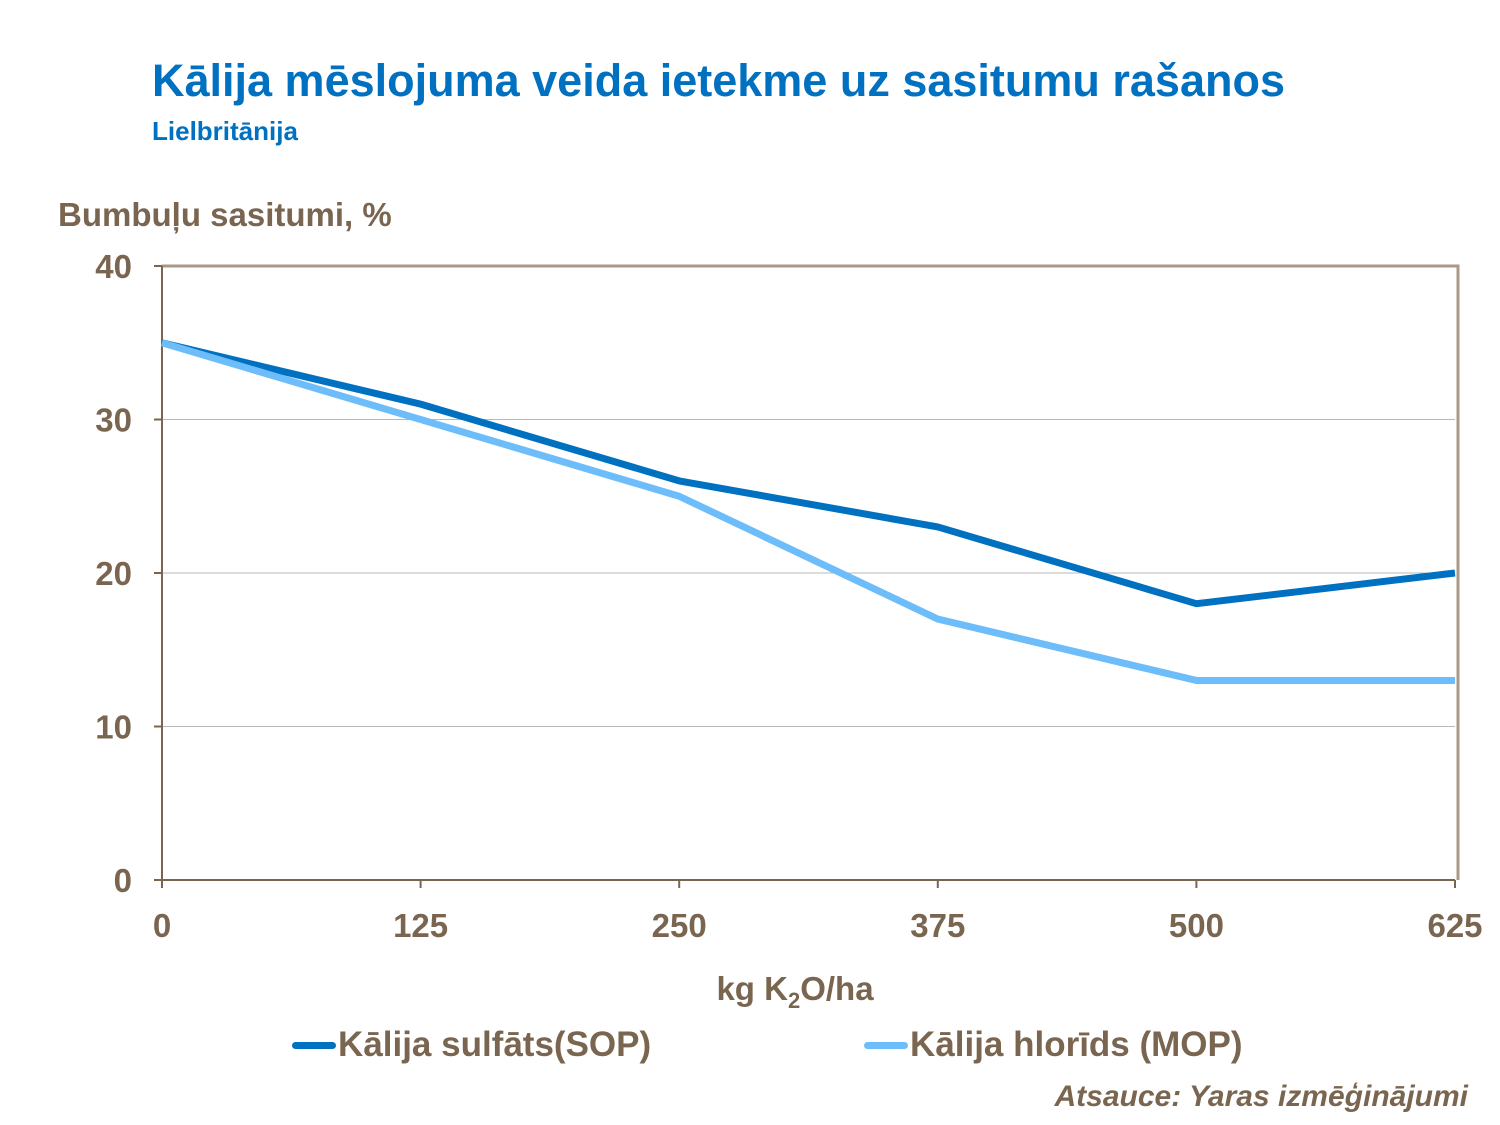 This screenshot has height=1125, width=1500. What do you see at coordinates (752, 988) in the screenshot?
I see `x-axis-label-main: kg K` at bounding box center [752, 988].